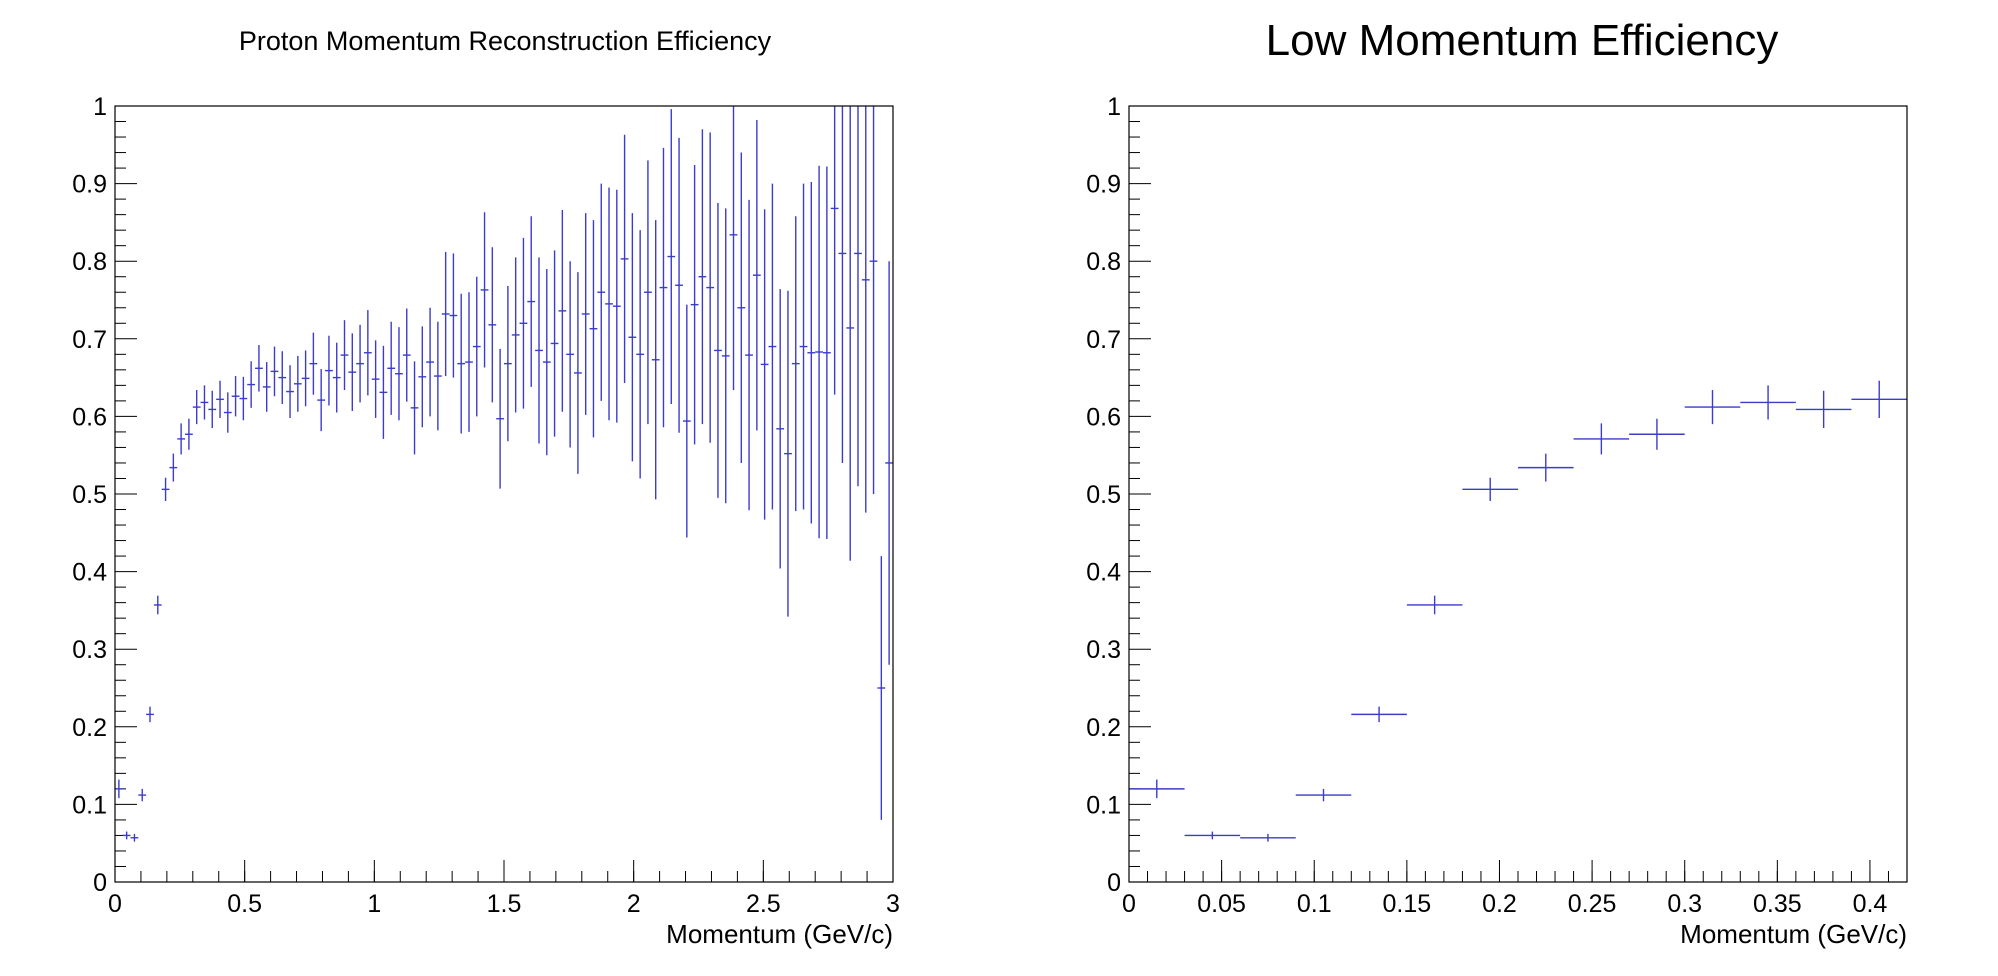 The image size is (1998, 976). I want to click on x-tick-label: 1, so click(374, 904).